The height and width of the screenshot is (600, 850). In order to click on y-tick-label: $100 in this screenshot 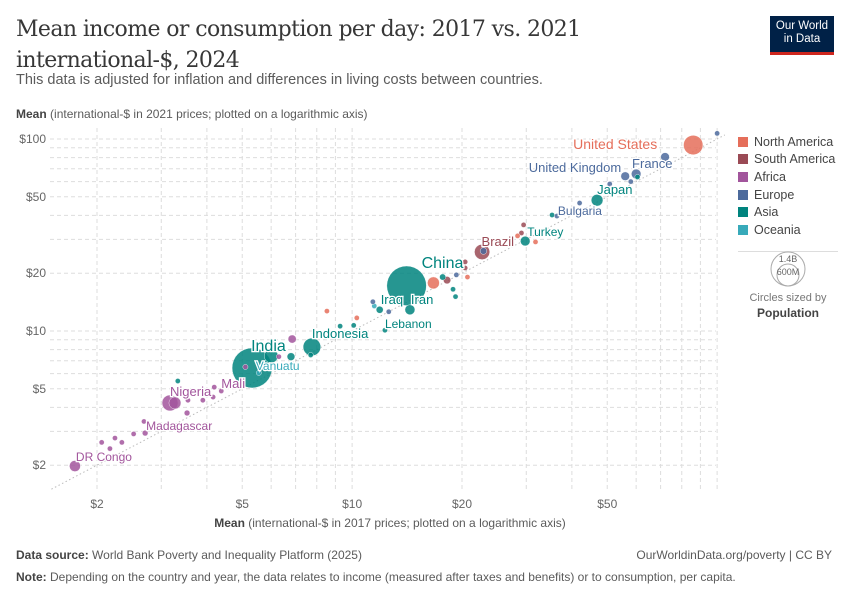, I will do `click(32, 139)`.